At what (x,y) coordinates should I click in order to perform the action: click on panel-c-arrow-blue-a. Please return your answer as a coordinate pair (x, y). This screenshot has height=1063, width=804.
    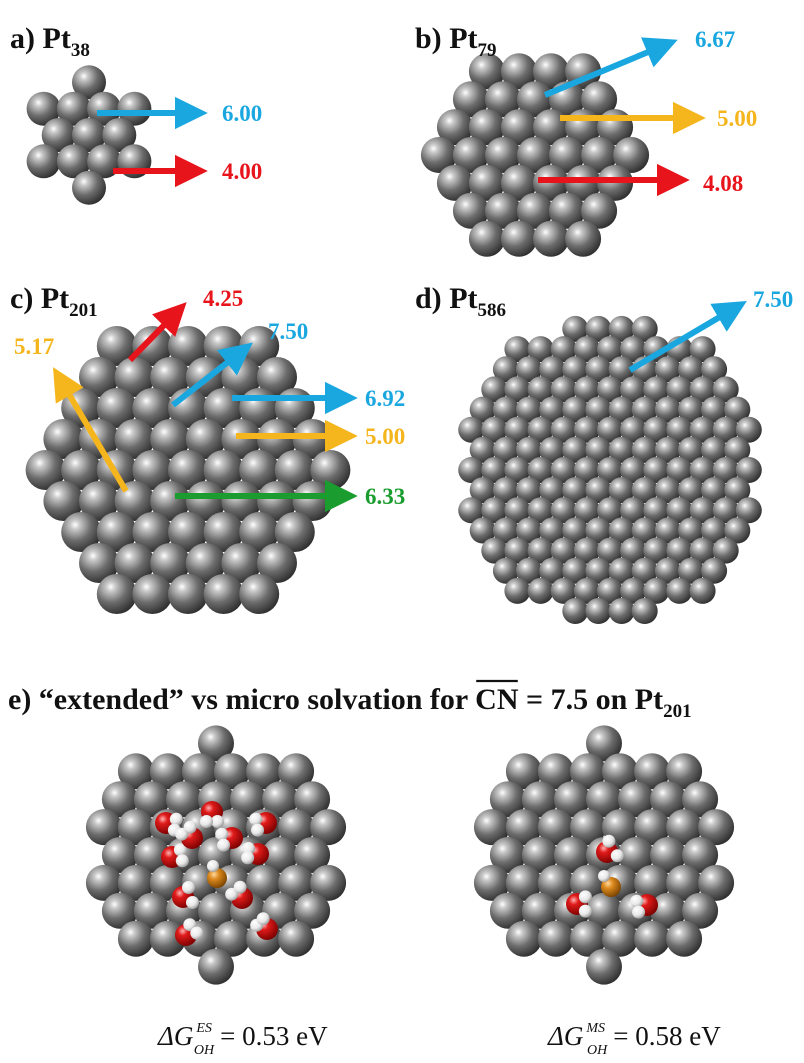
    Looking at the image, I should click on (212, 375).